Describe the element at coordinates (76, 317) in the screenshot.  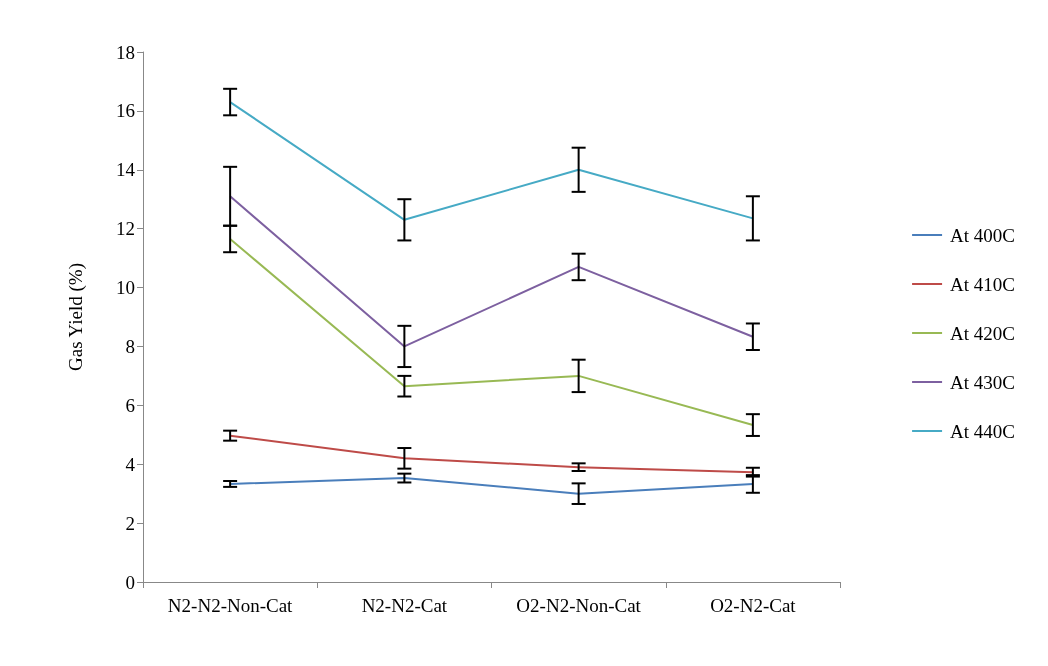
I see `y-axis-title: Gas Yield (%)` at that location.